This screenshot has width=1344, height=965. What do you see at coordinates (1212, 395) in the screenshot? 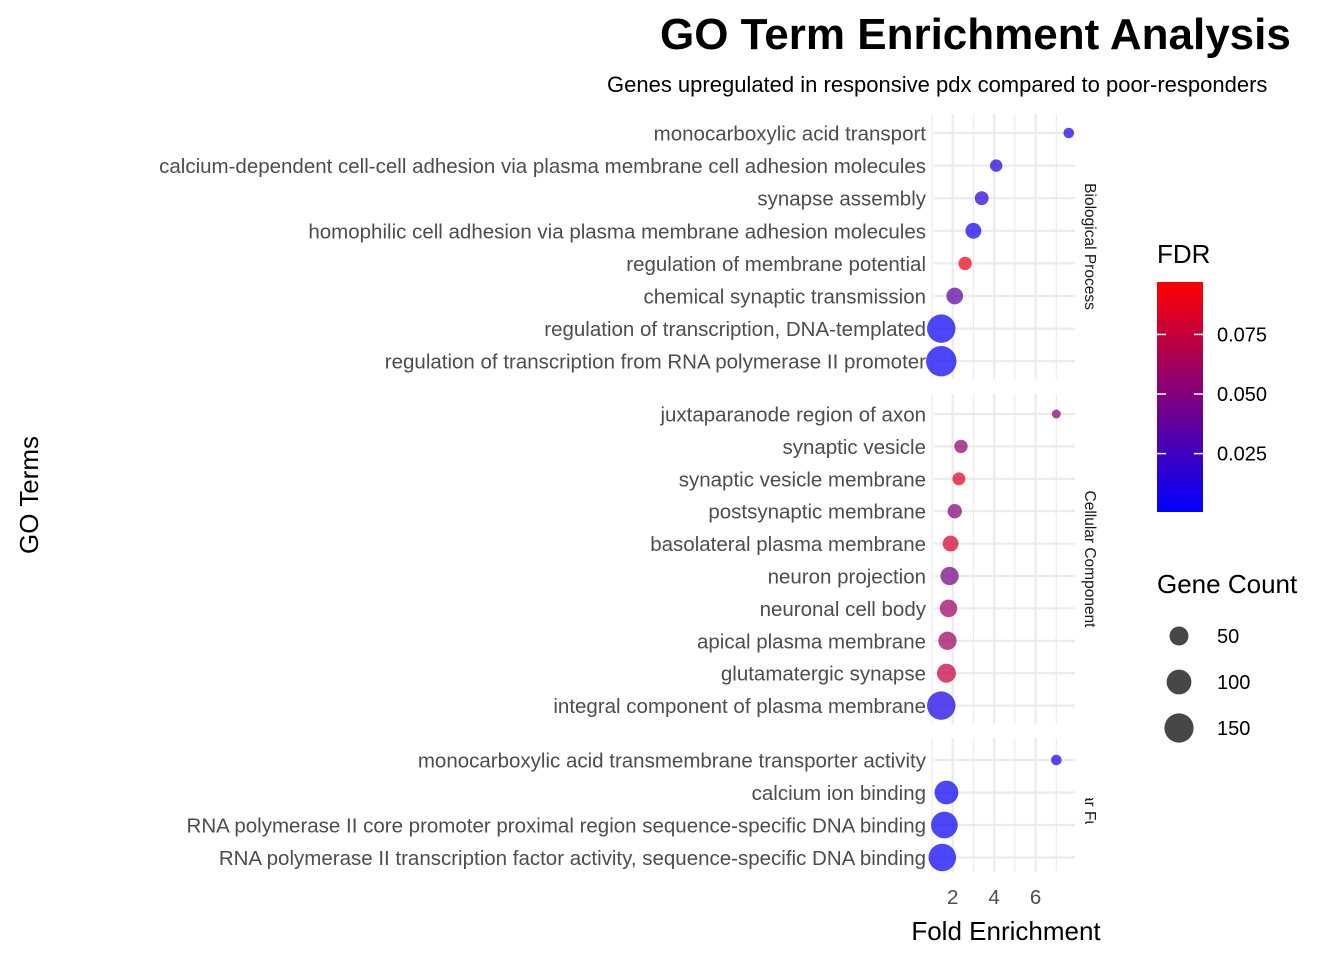
I see `fdr-colorbar-ticks: 0.025 0.050 0.075` at bounding box center [1212, 395].